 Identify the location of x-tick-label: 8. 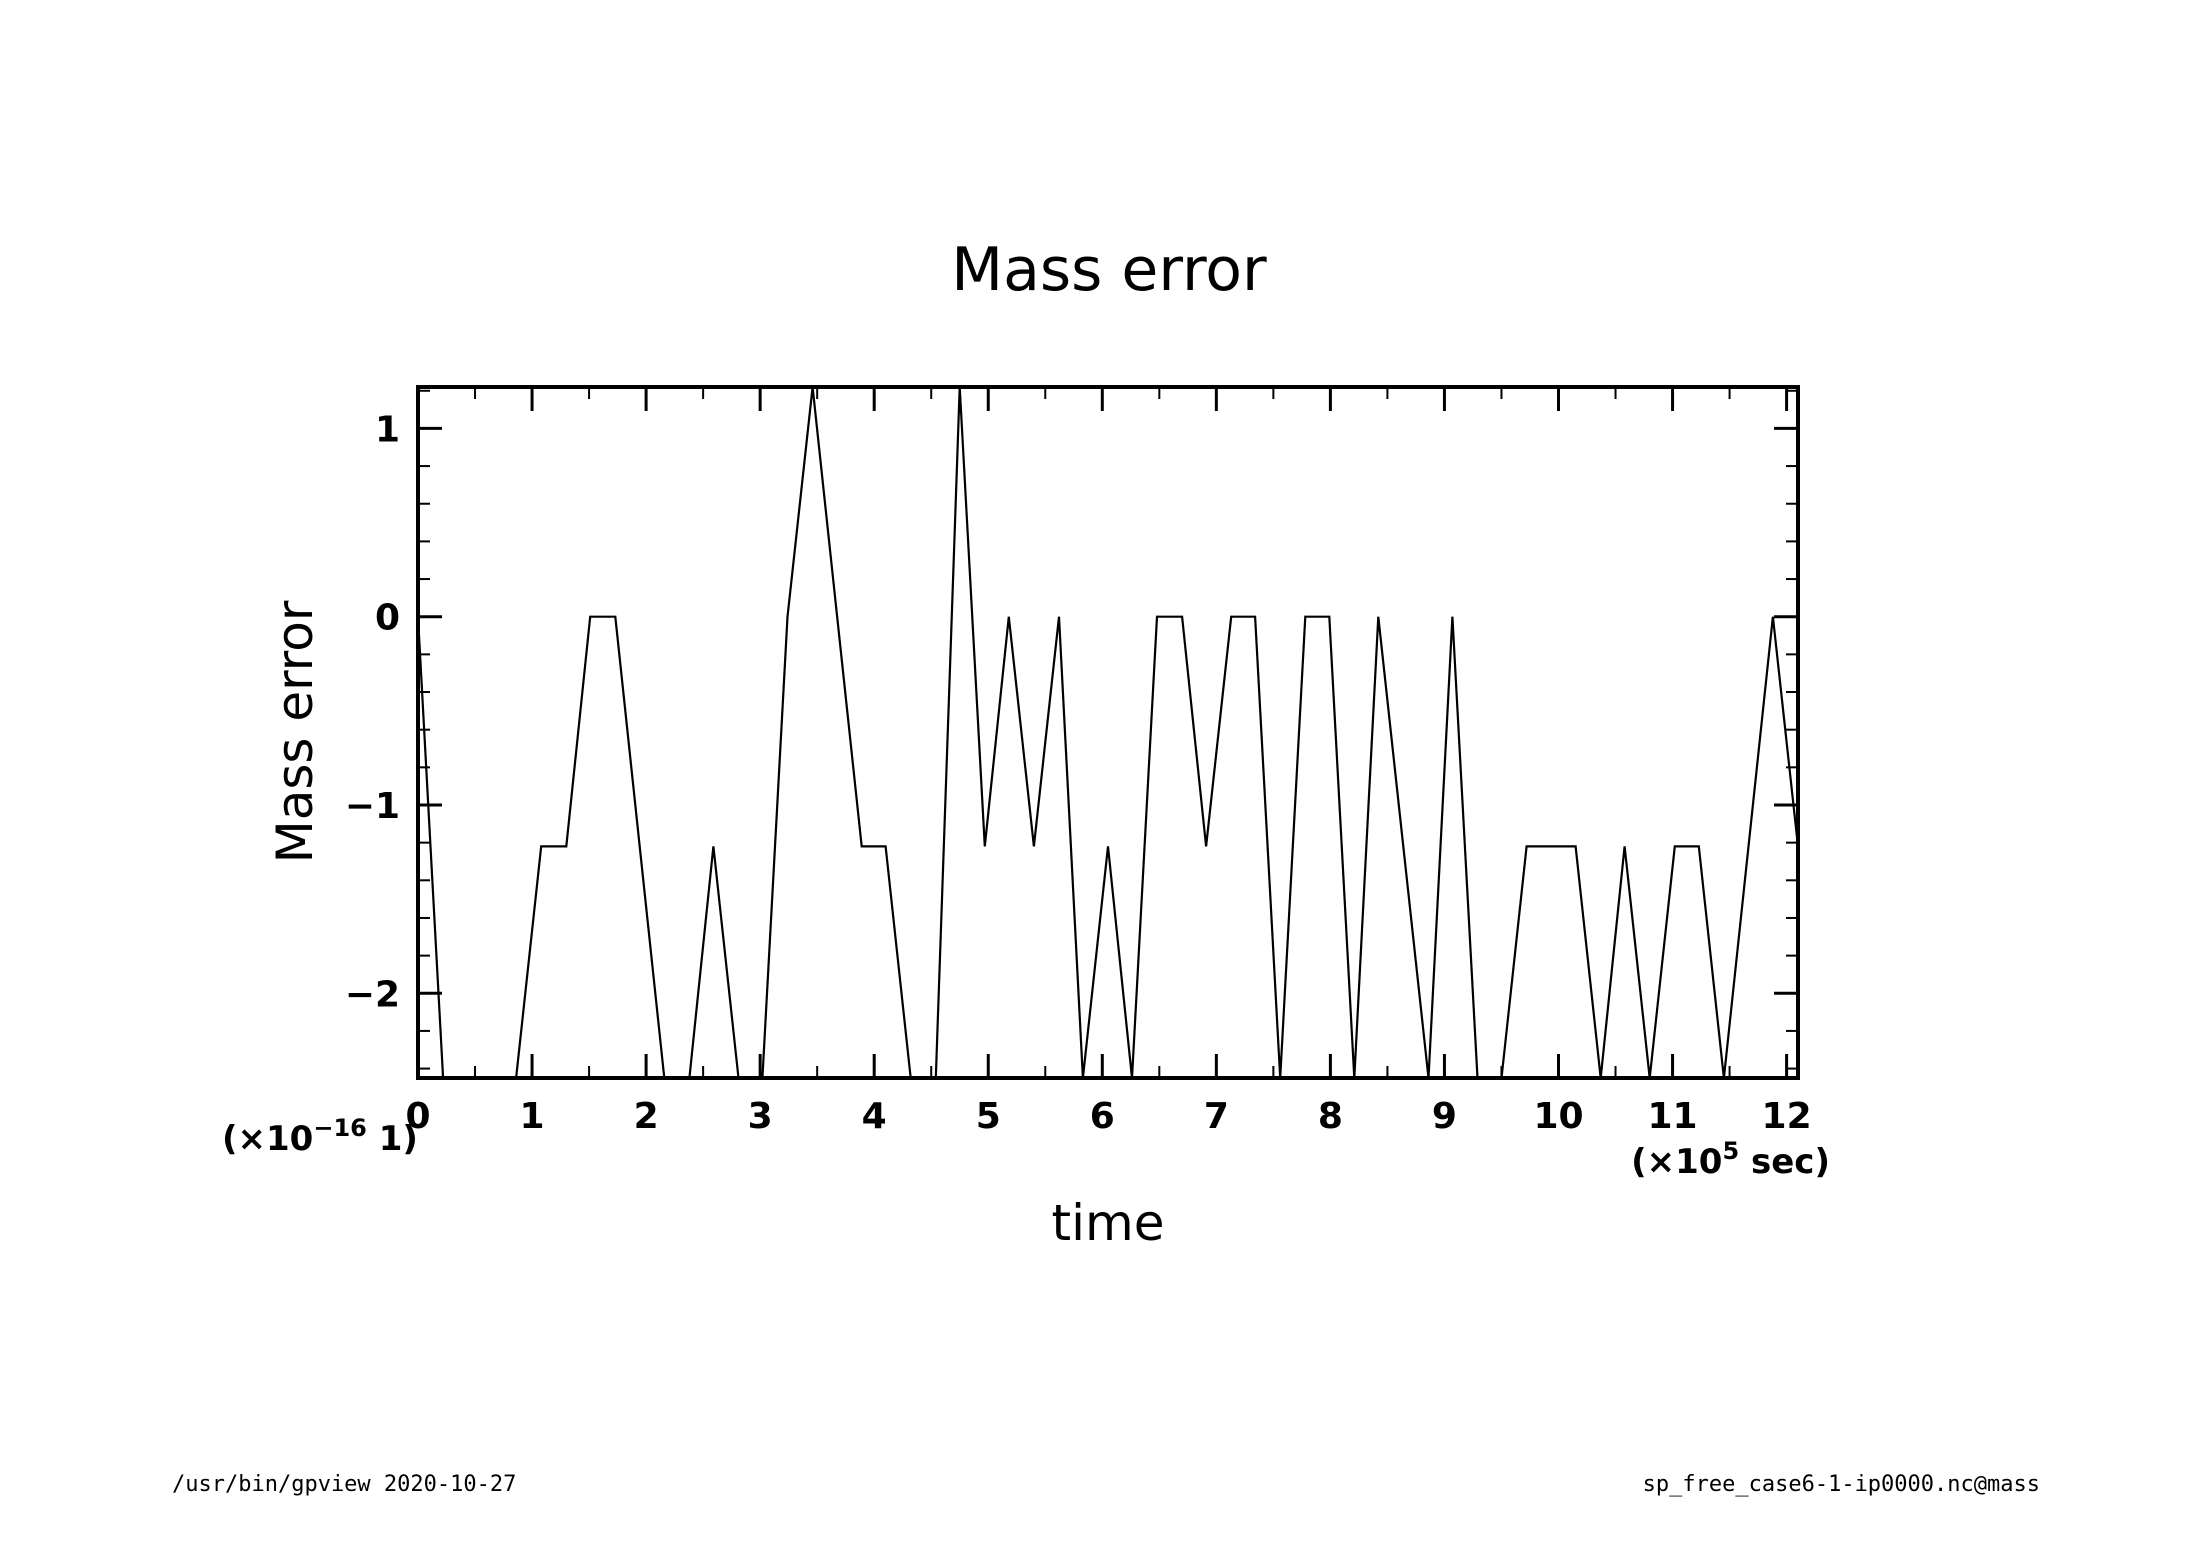
(1330, 1116).